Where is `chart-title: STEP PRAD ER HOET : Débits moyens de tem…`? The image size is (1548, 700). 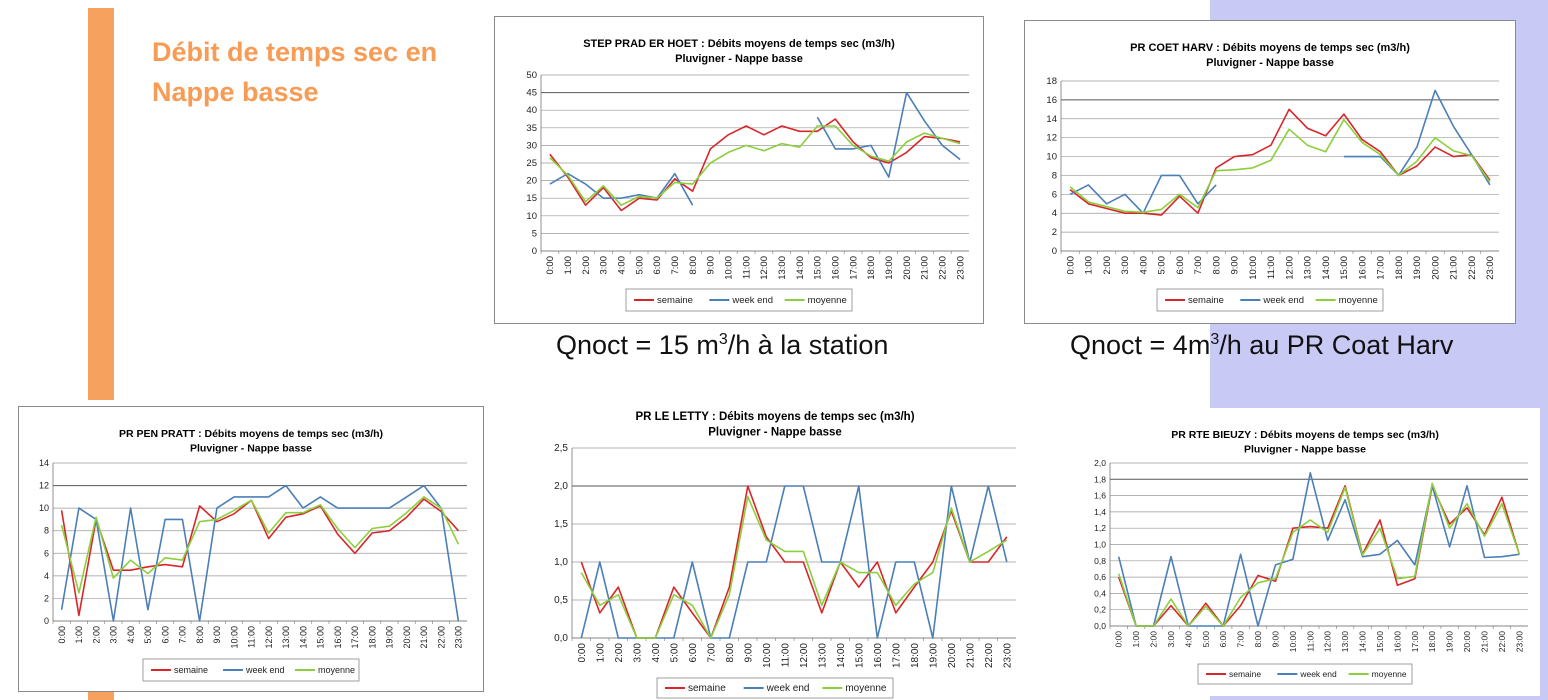 chart-title: STEP PRAD ER HOET : Débits moyens de tem… is located at coordinates (739, 44).